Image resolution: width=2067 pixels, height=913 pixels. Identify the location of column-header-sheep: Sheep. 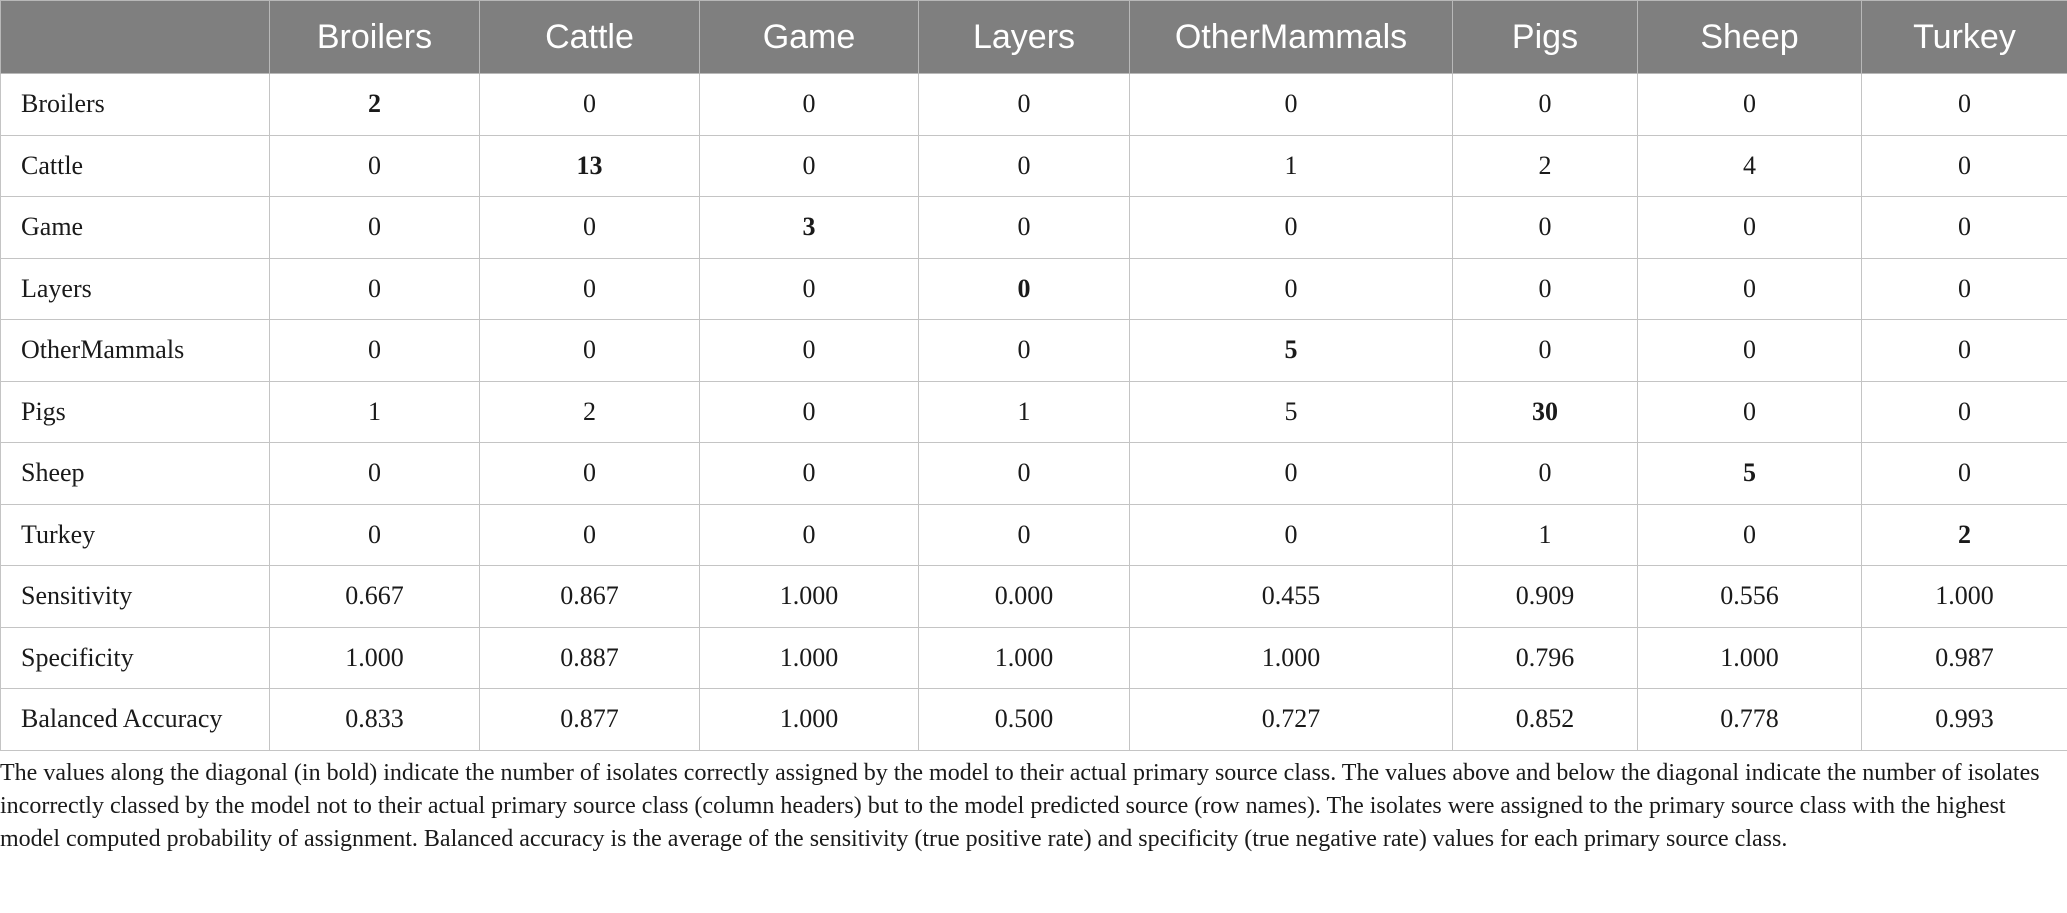
(1749, 37).